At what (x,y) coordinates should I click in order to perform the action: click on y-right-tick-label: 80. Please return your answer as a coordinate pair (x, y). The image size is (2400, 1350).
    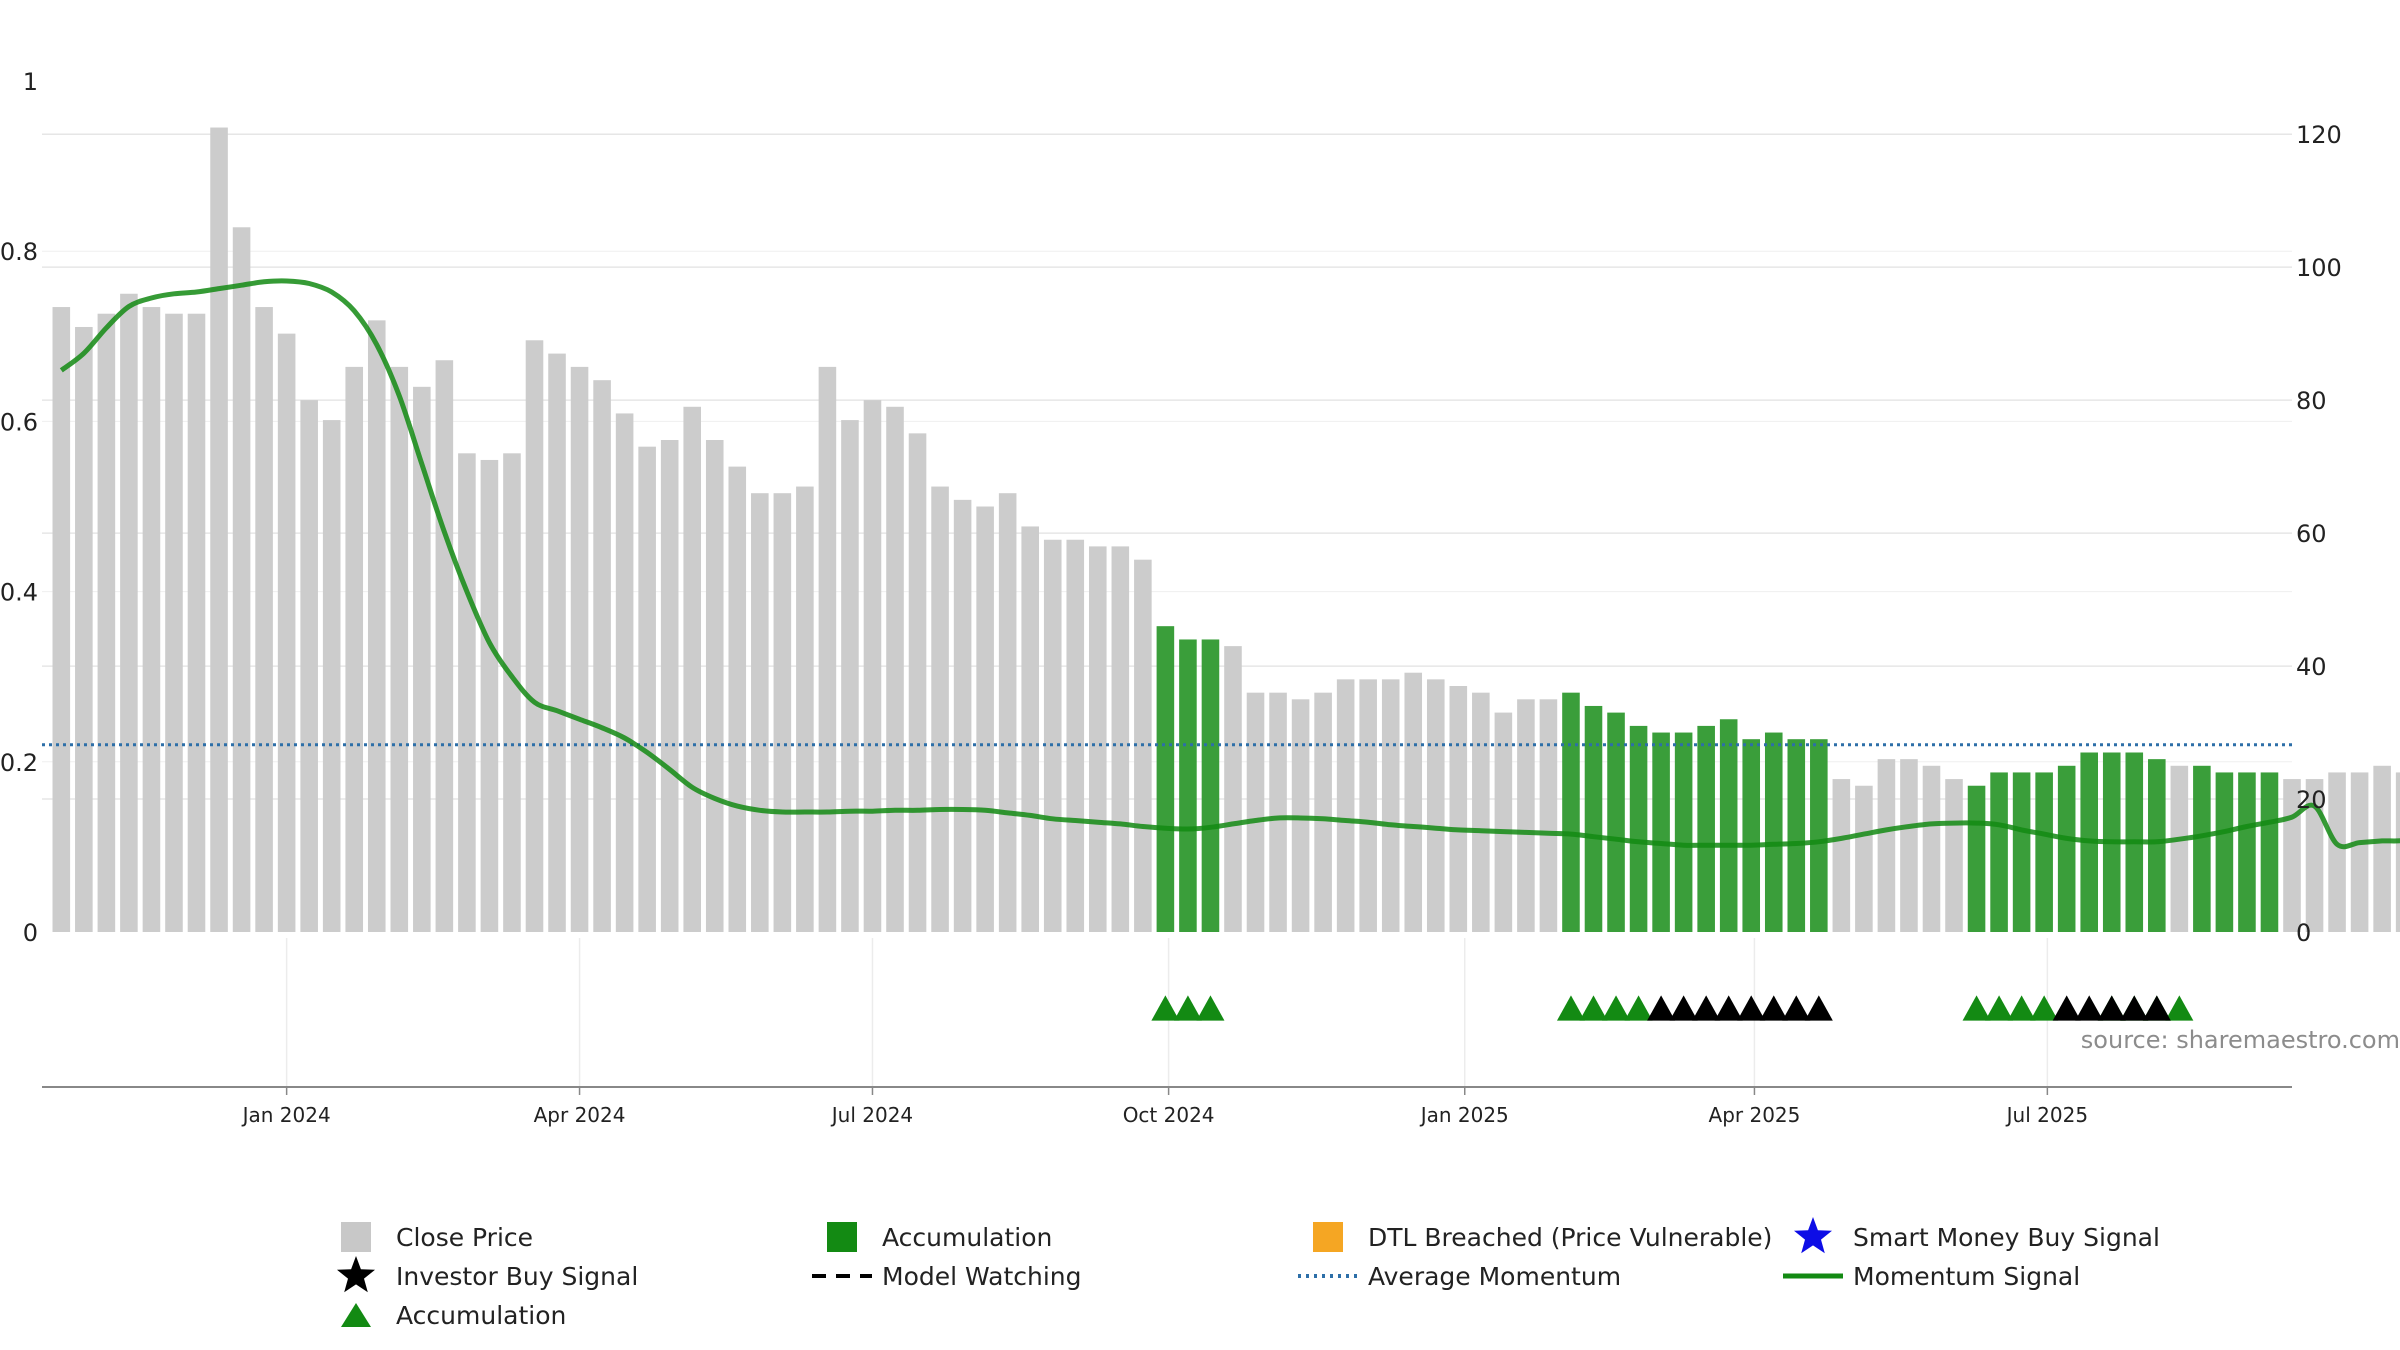
    Looking at the image, I should click on (2311, 401).